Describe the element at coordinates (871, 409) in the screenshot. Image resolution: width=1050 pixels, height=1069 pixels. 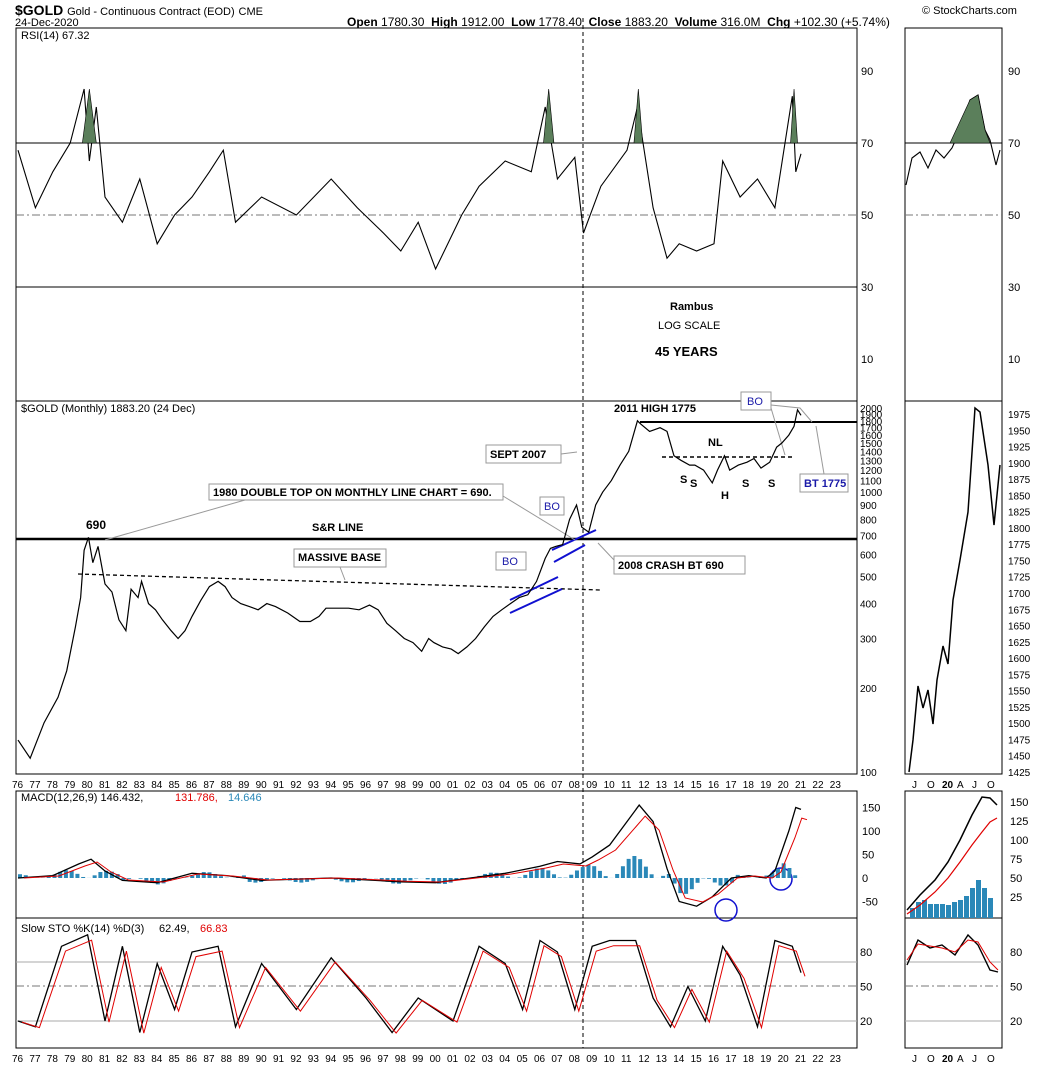
I see `price-tick: 2000` at that location.